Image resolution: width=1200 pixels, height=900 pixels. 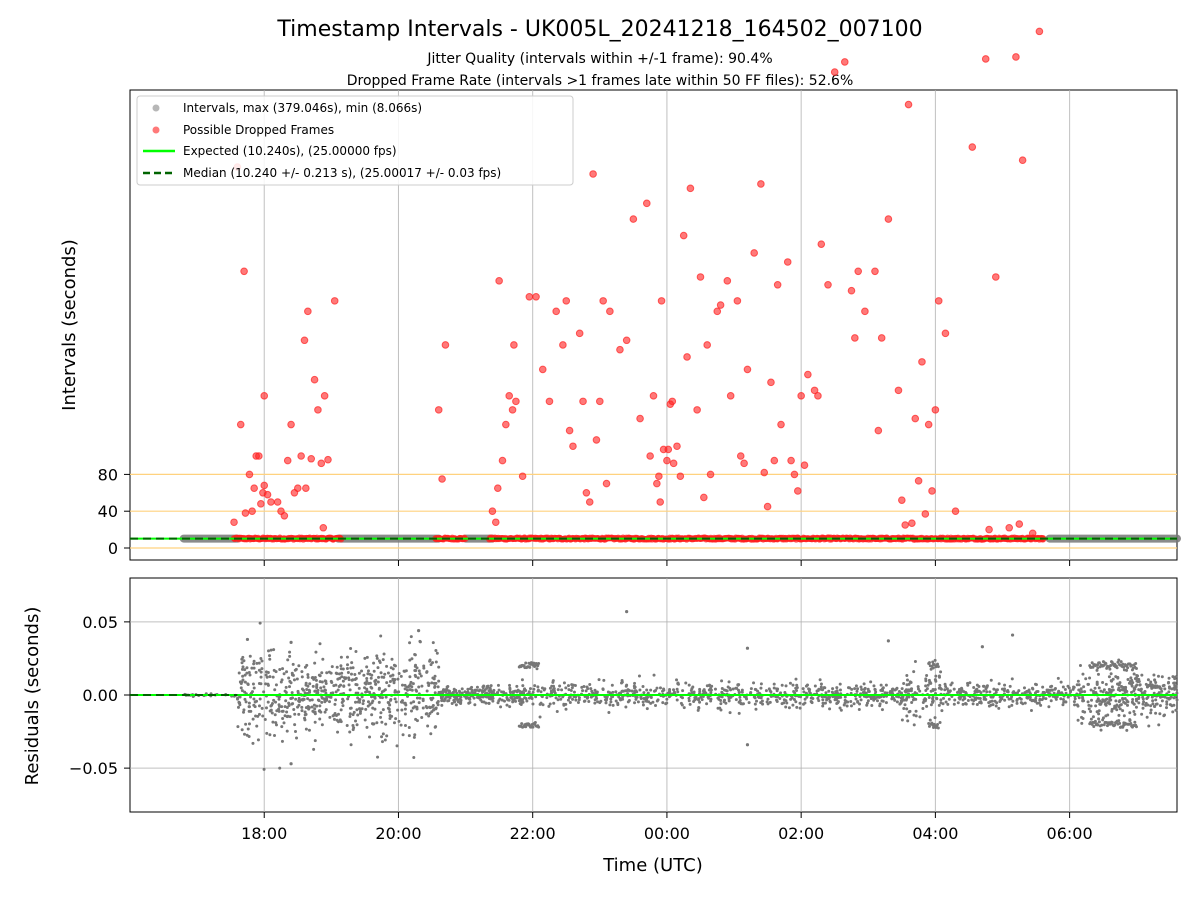 What do you see at coordinates (156, 108) in the screenshot?
I see `legend-intervals-marker` at bounding box center [156, 108].